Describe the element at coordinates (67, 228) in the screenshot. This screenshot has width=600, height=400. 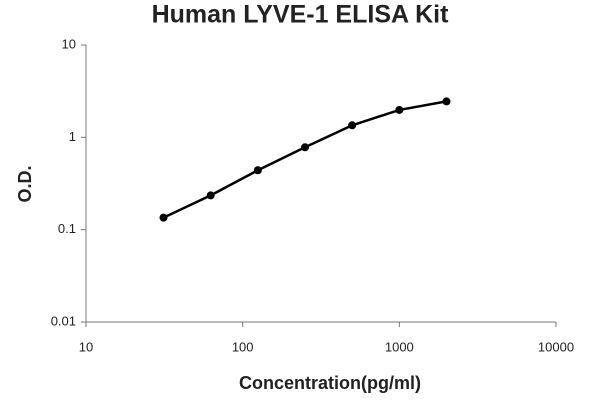
I see `y-tick-label: 0.1` at that location.